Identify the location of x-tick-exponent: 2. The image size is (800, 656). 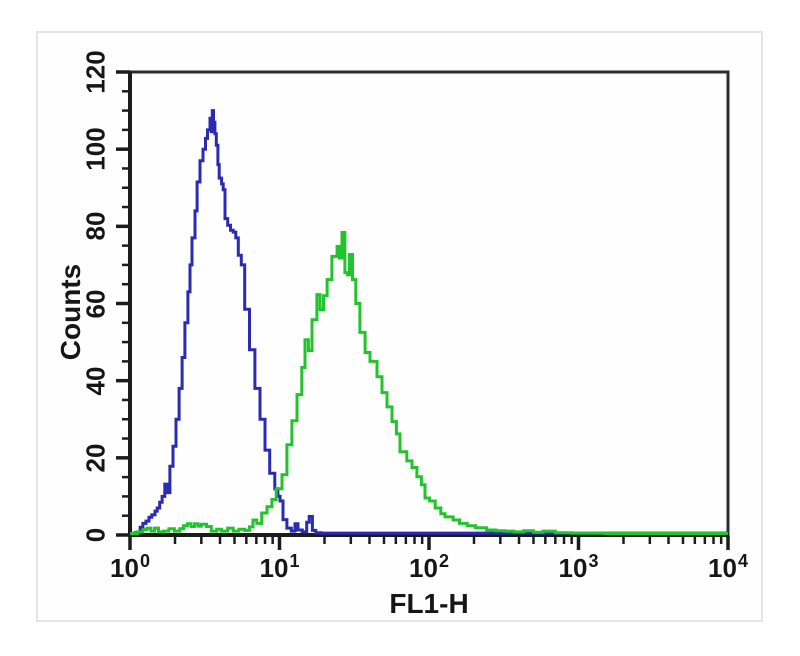
(443, 561).